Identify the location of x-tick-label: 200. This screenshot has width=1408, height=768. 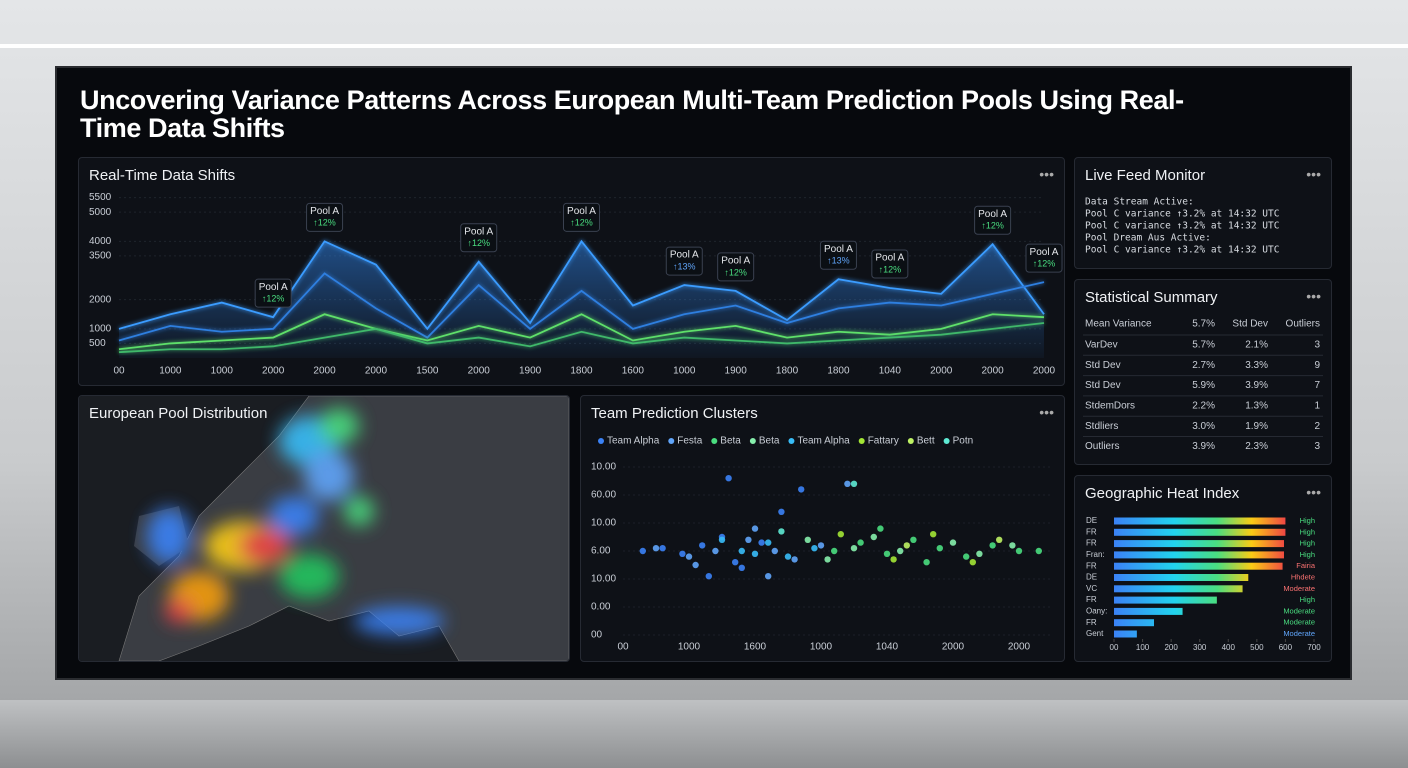
(1171, 647).